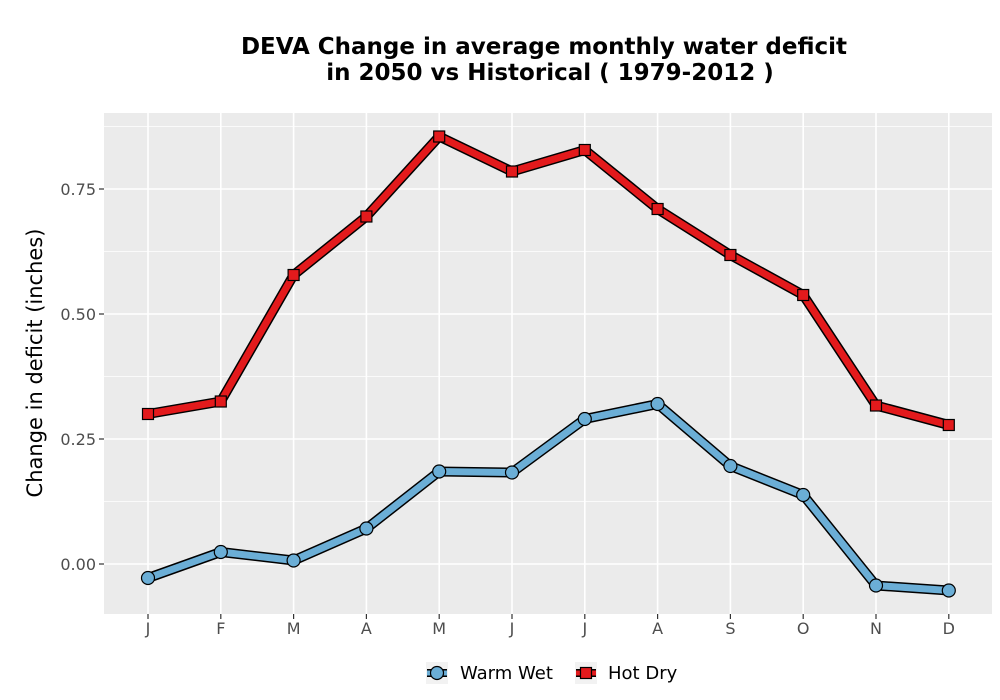 This screenshot has height=700, width=1000. I want to click on y-axis-label: Change in deficit (inches), so click(35, 363).